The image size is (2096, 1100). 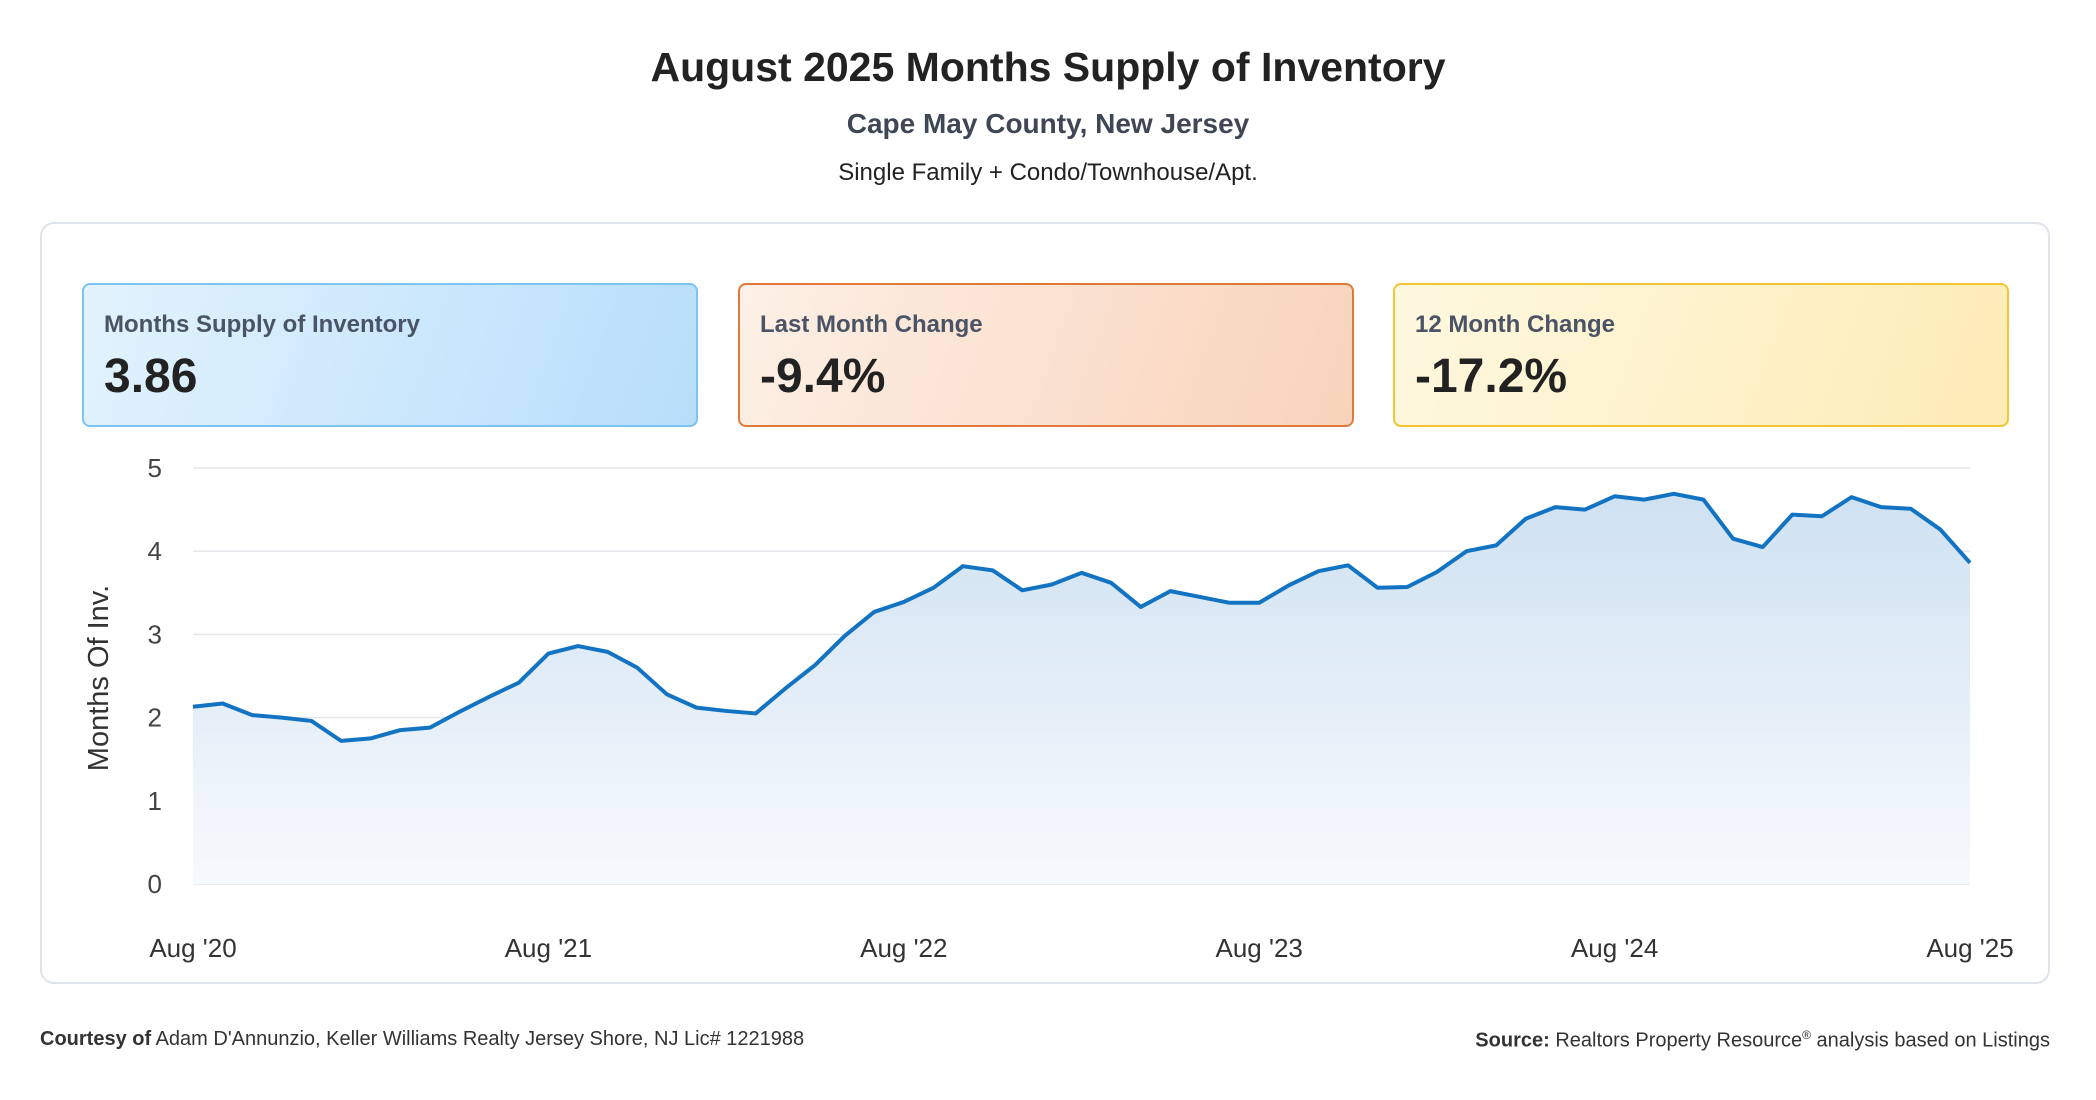 What do you see at coordinates (1930, 1040) in the screenshot?
I see `source-suffix: analysis based on Listings` at bounding box center [1930, 1040].